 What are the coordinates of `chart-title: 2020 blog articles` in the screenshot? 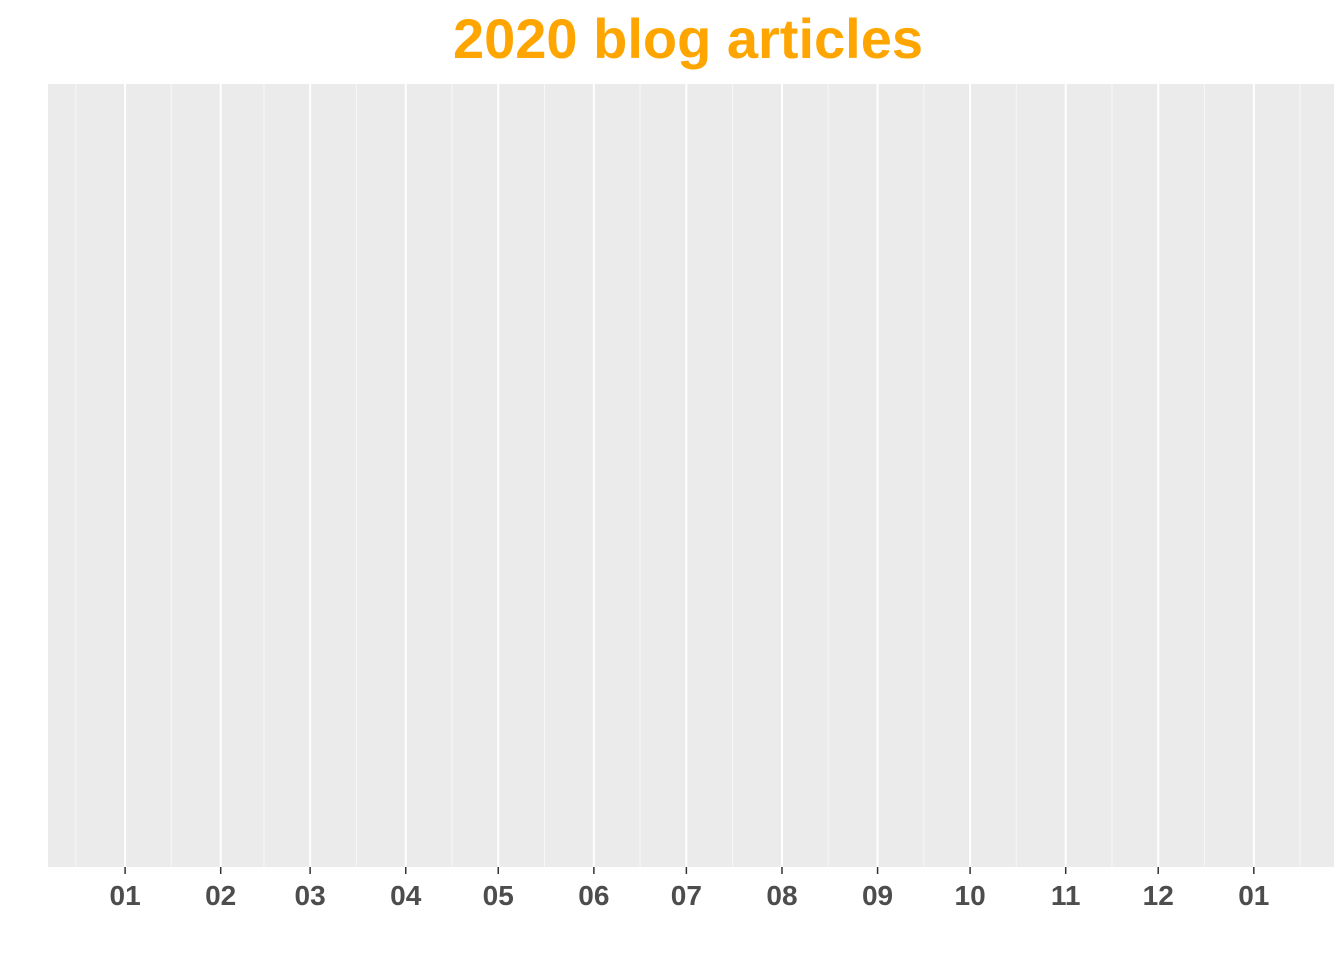 It's located at (687, 38).